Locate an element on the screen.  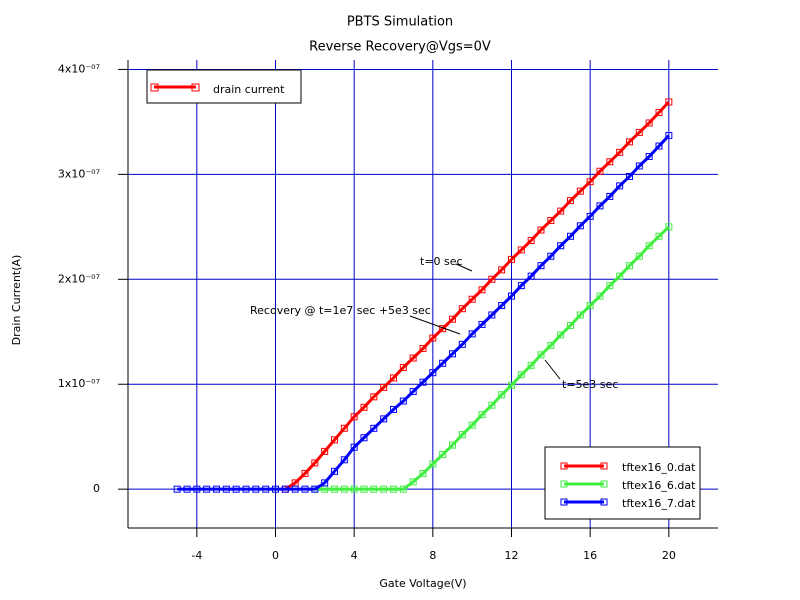
x-axis-label: Gate Voltage(V) is located at coordinates (422, 583).